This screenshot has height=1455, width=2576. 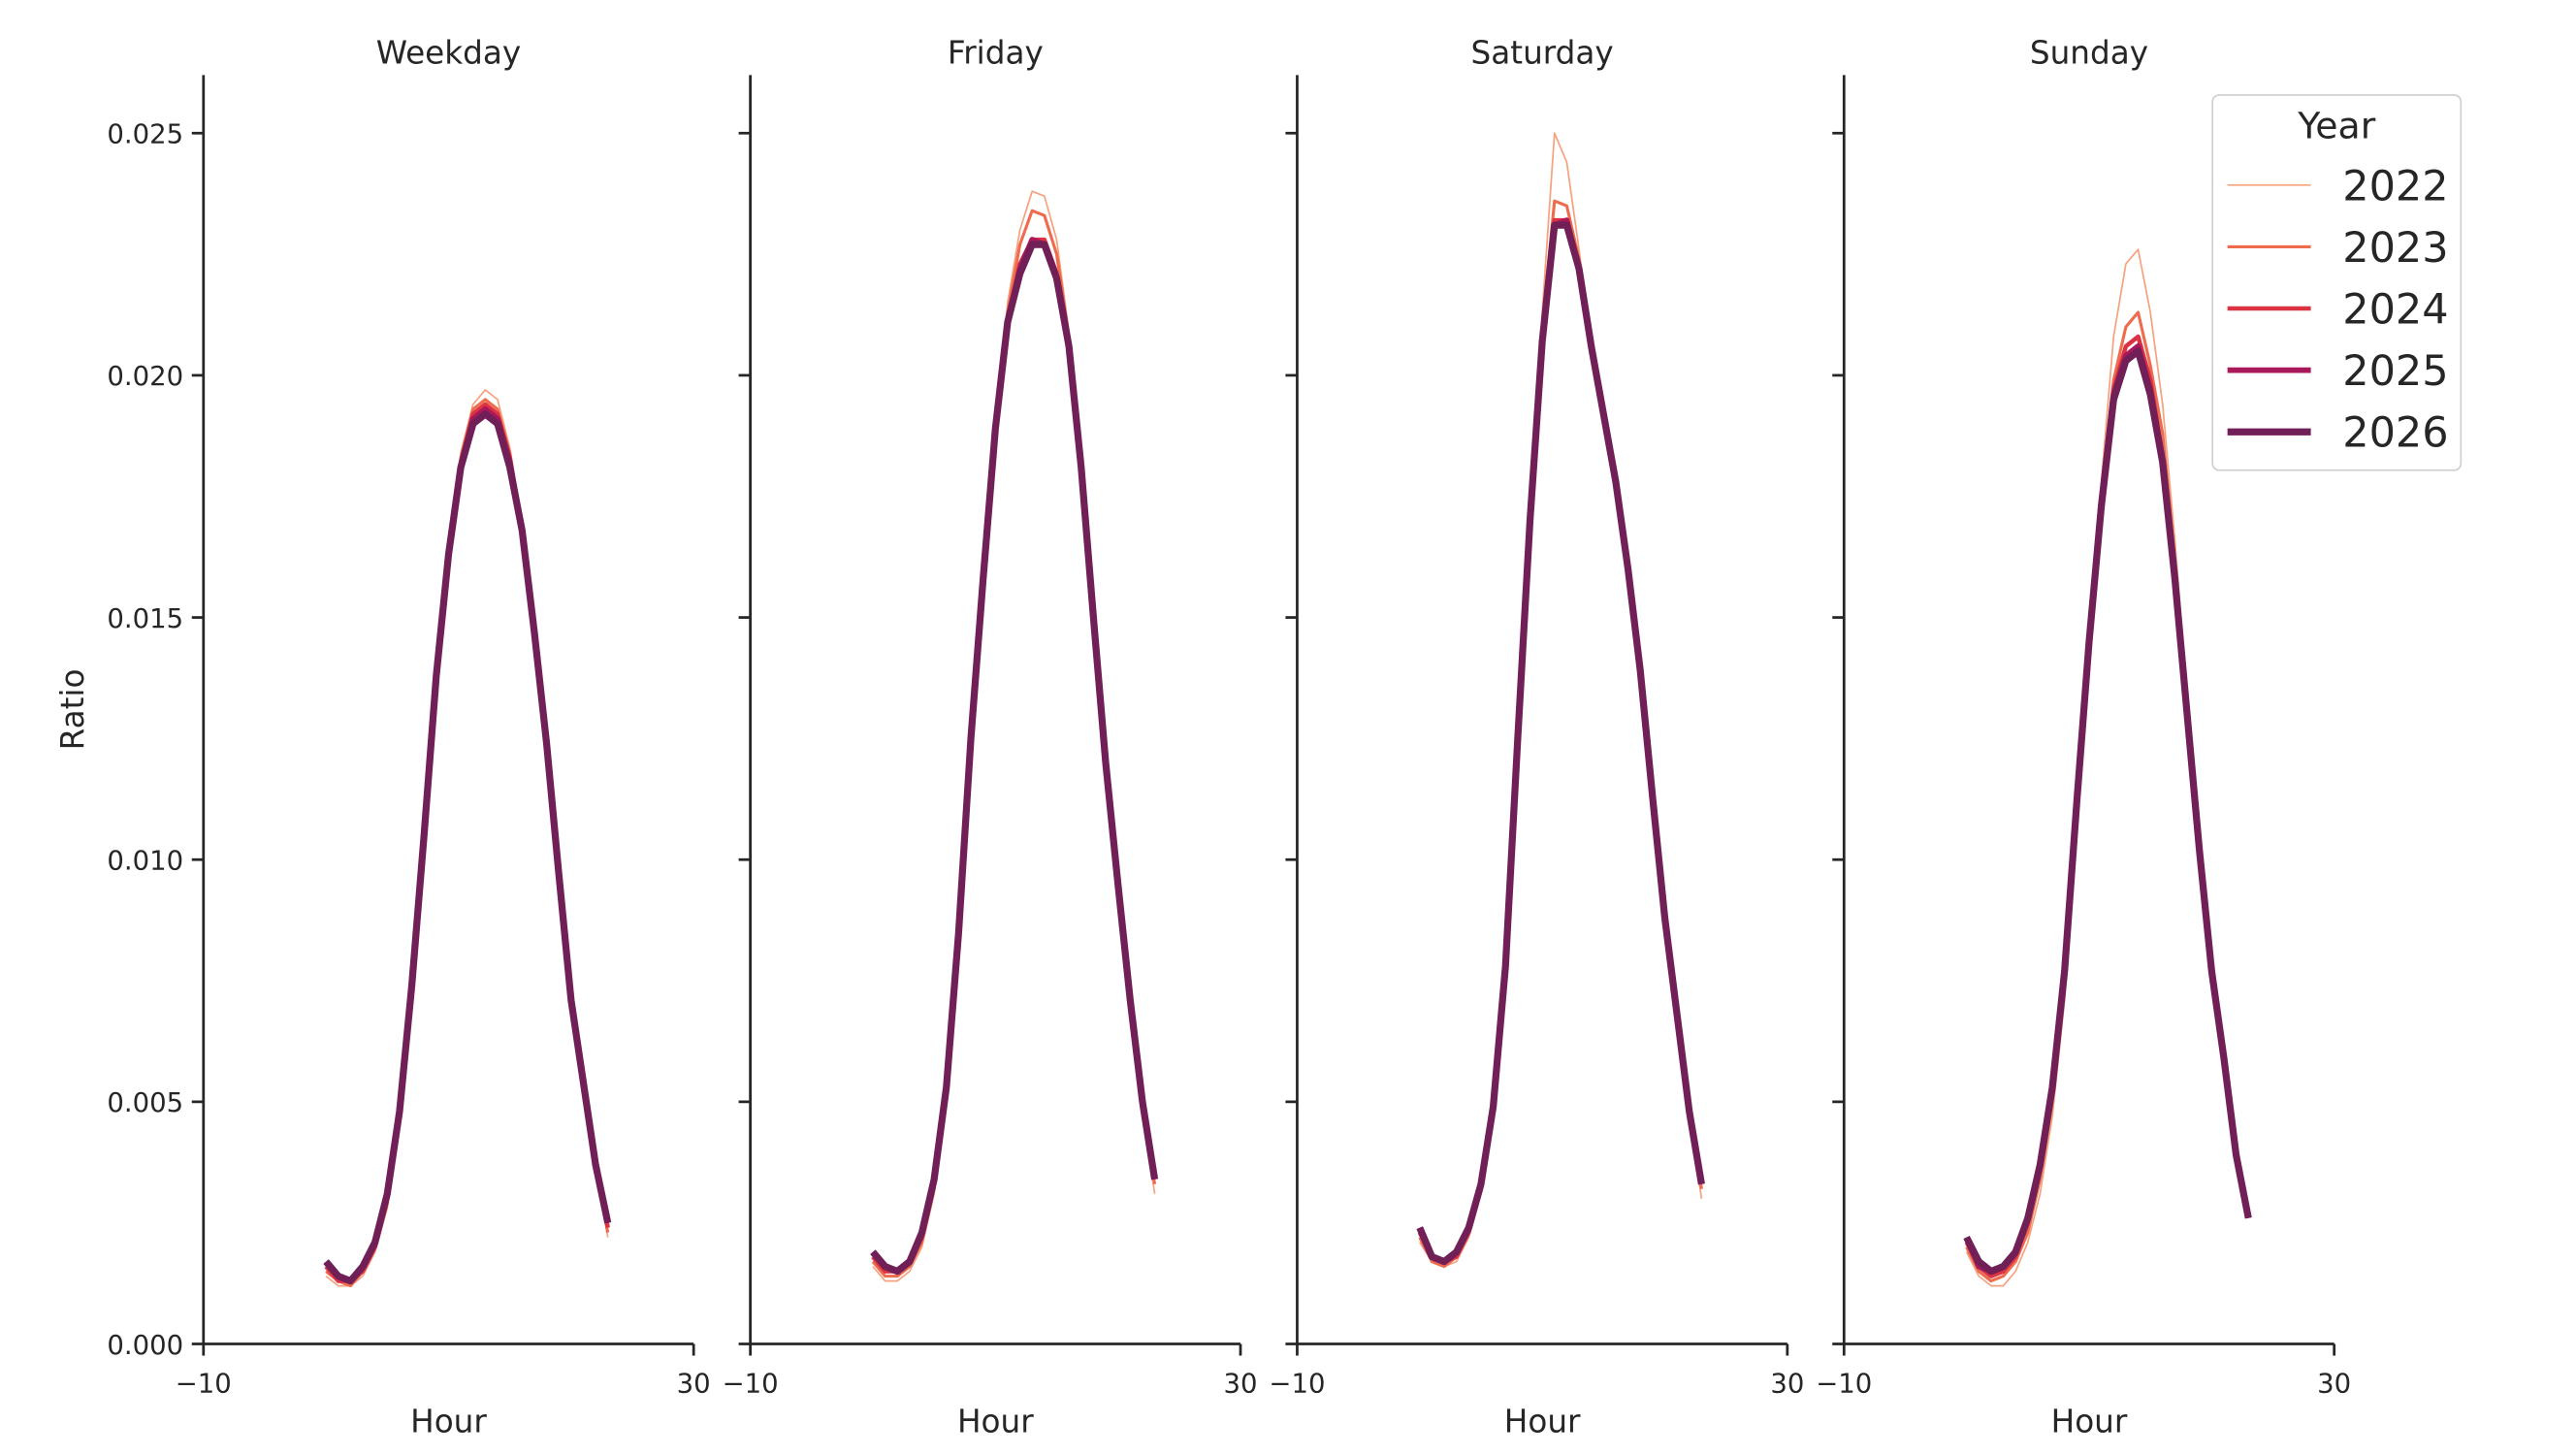 I want to click on y-tick-label: 0.025, so click(x=145, y=134).